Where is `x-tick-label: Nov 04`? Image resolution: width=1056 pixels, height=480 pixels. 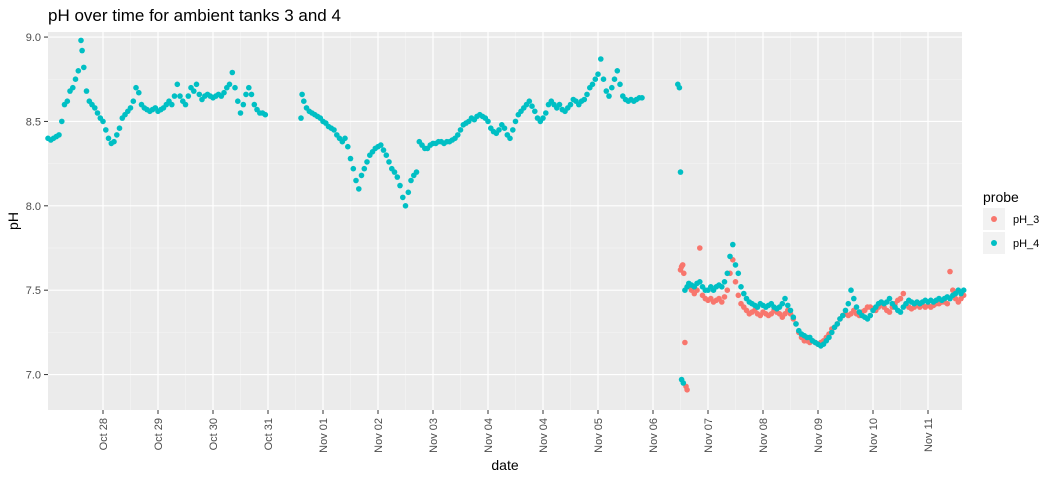 x-tick-label: Nov 04 is located at coordinates (489, 435).